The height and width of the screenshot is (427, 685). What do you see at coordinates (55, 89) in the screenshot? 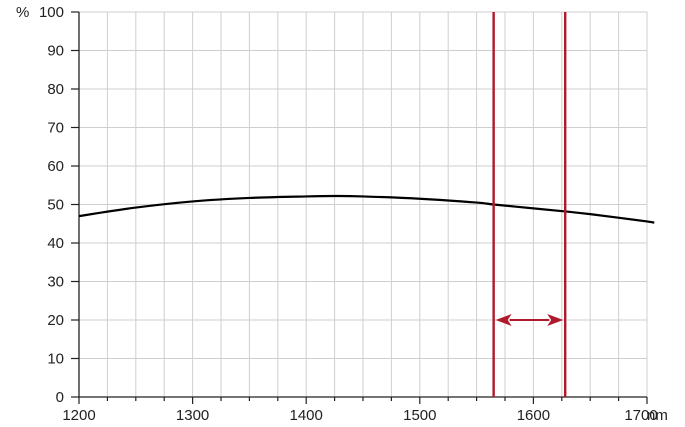
I see `y-tick-label: 80` at bounding box center [55, 89].